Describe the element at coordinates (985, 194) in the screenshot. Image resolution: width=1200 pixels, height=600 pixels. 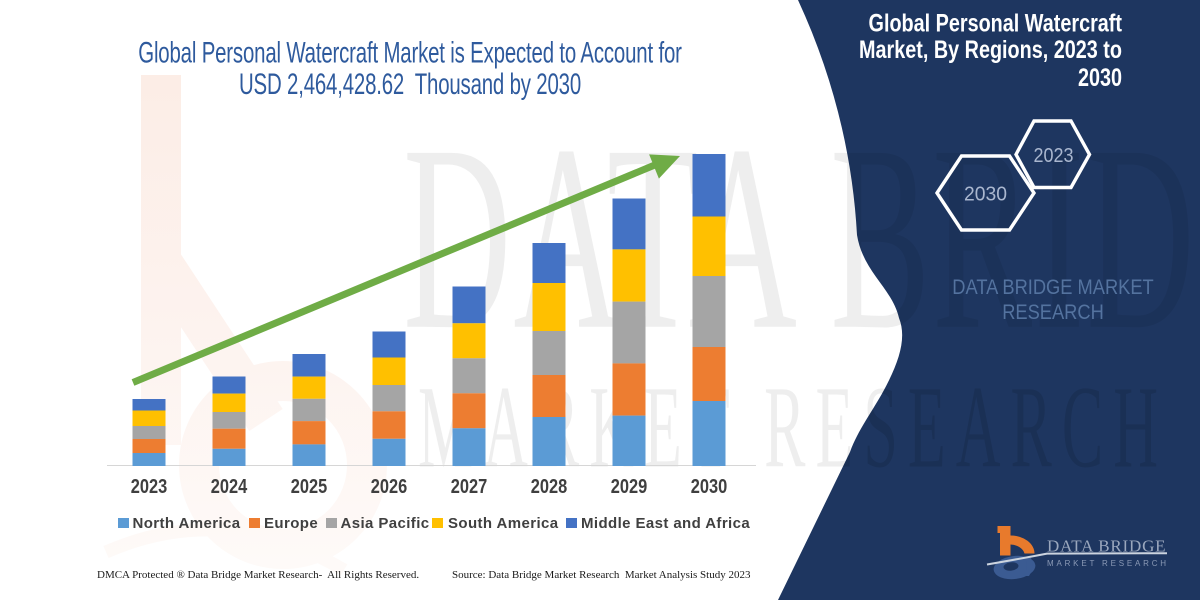
I see `svg-text: 2030` at that location.